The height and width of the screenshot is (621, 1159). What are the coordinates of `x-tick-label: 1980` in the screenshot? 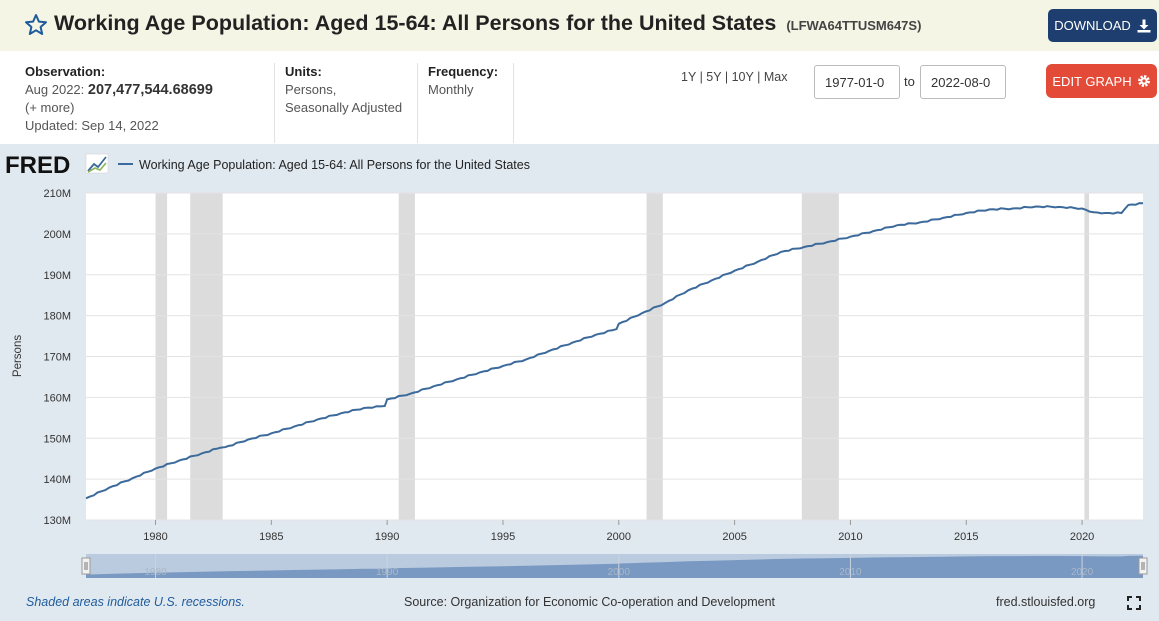 It's located at (155, 537).